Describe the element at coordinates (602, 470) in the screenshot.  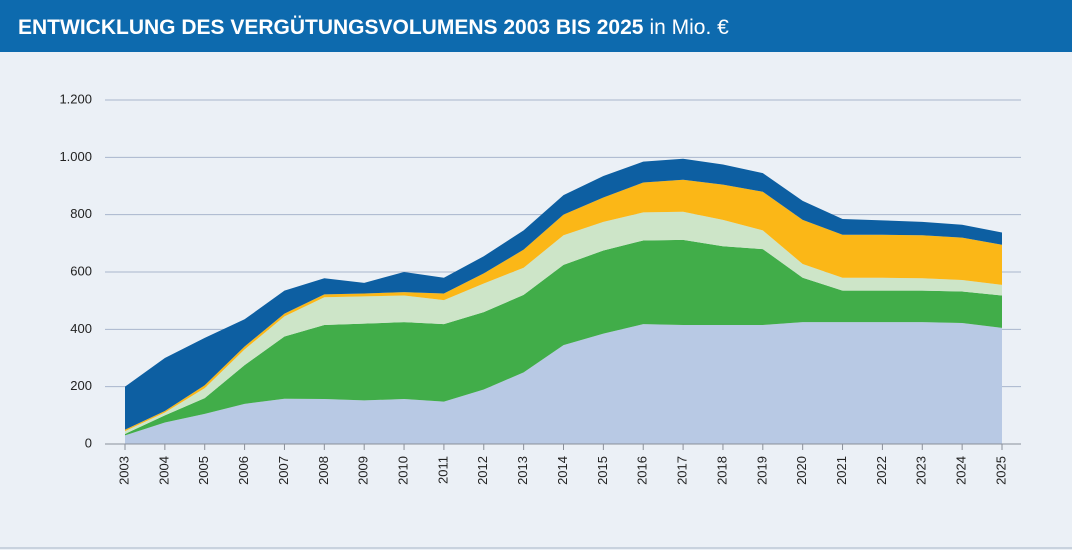
I see `x-tick-label: 2015` at that location.